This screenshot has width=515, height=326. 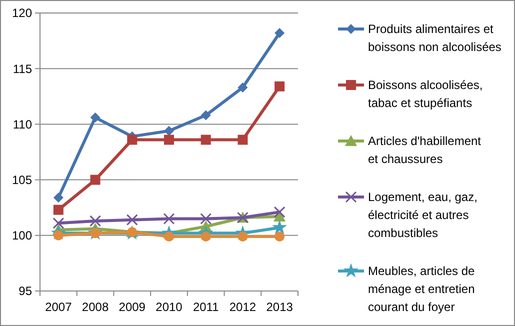 I want to click on y-tick-label: 100, so click(x=22, y=235).